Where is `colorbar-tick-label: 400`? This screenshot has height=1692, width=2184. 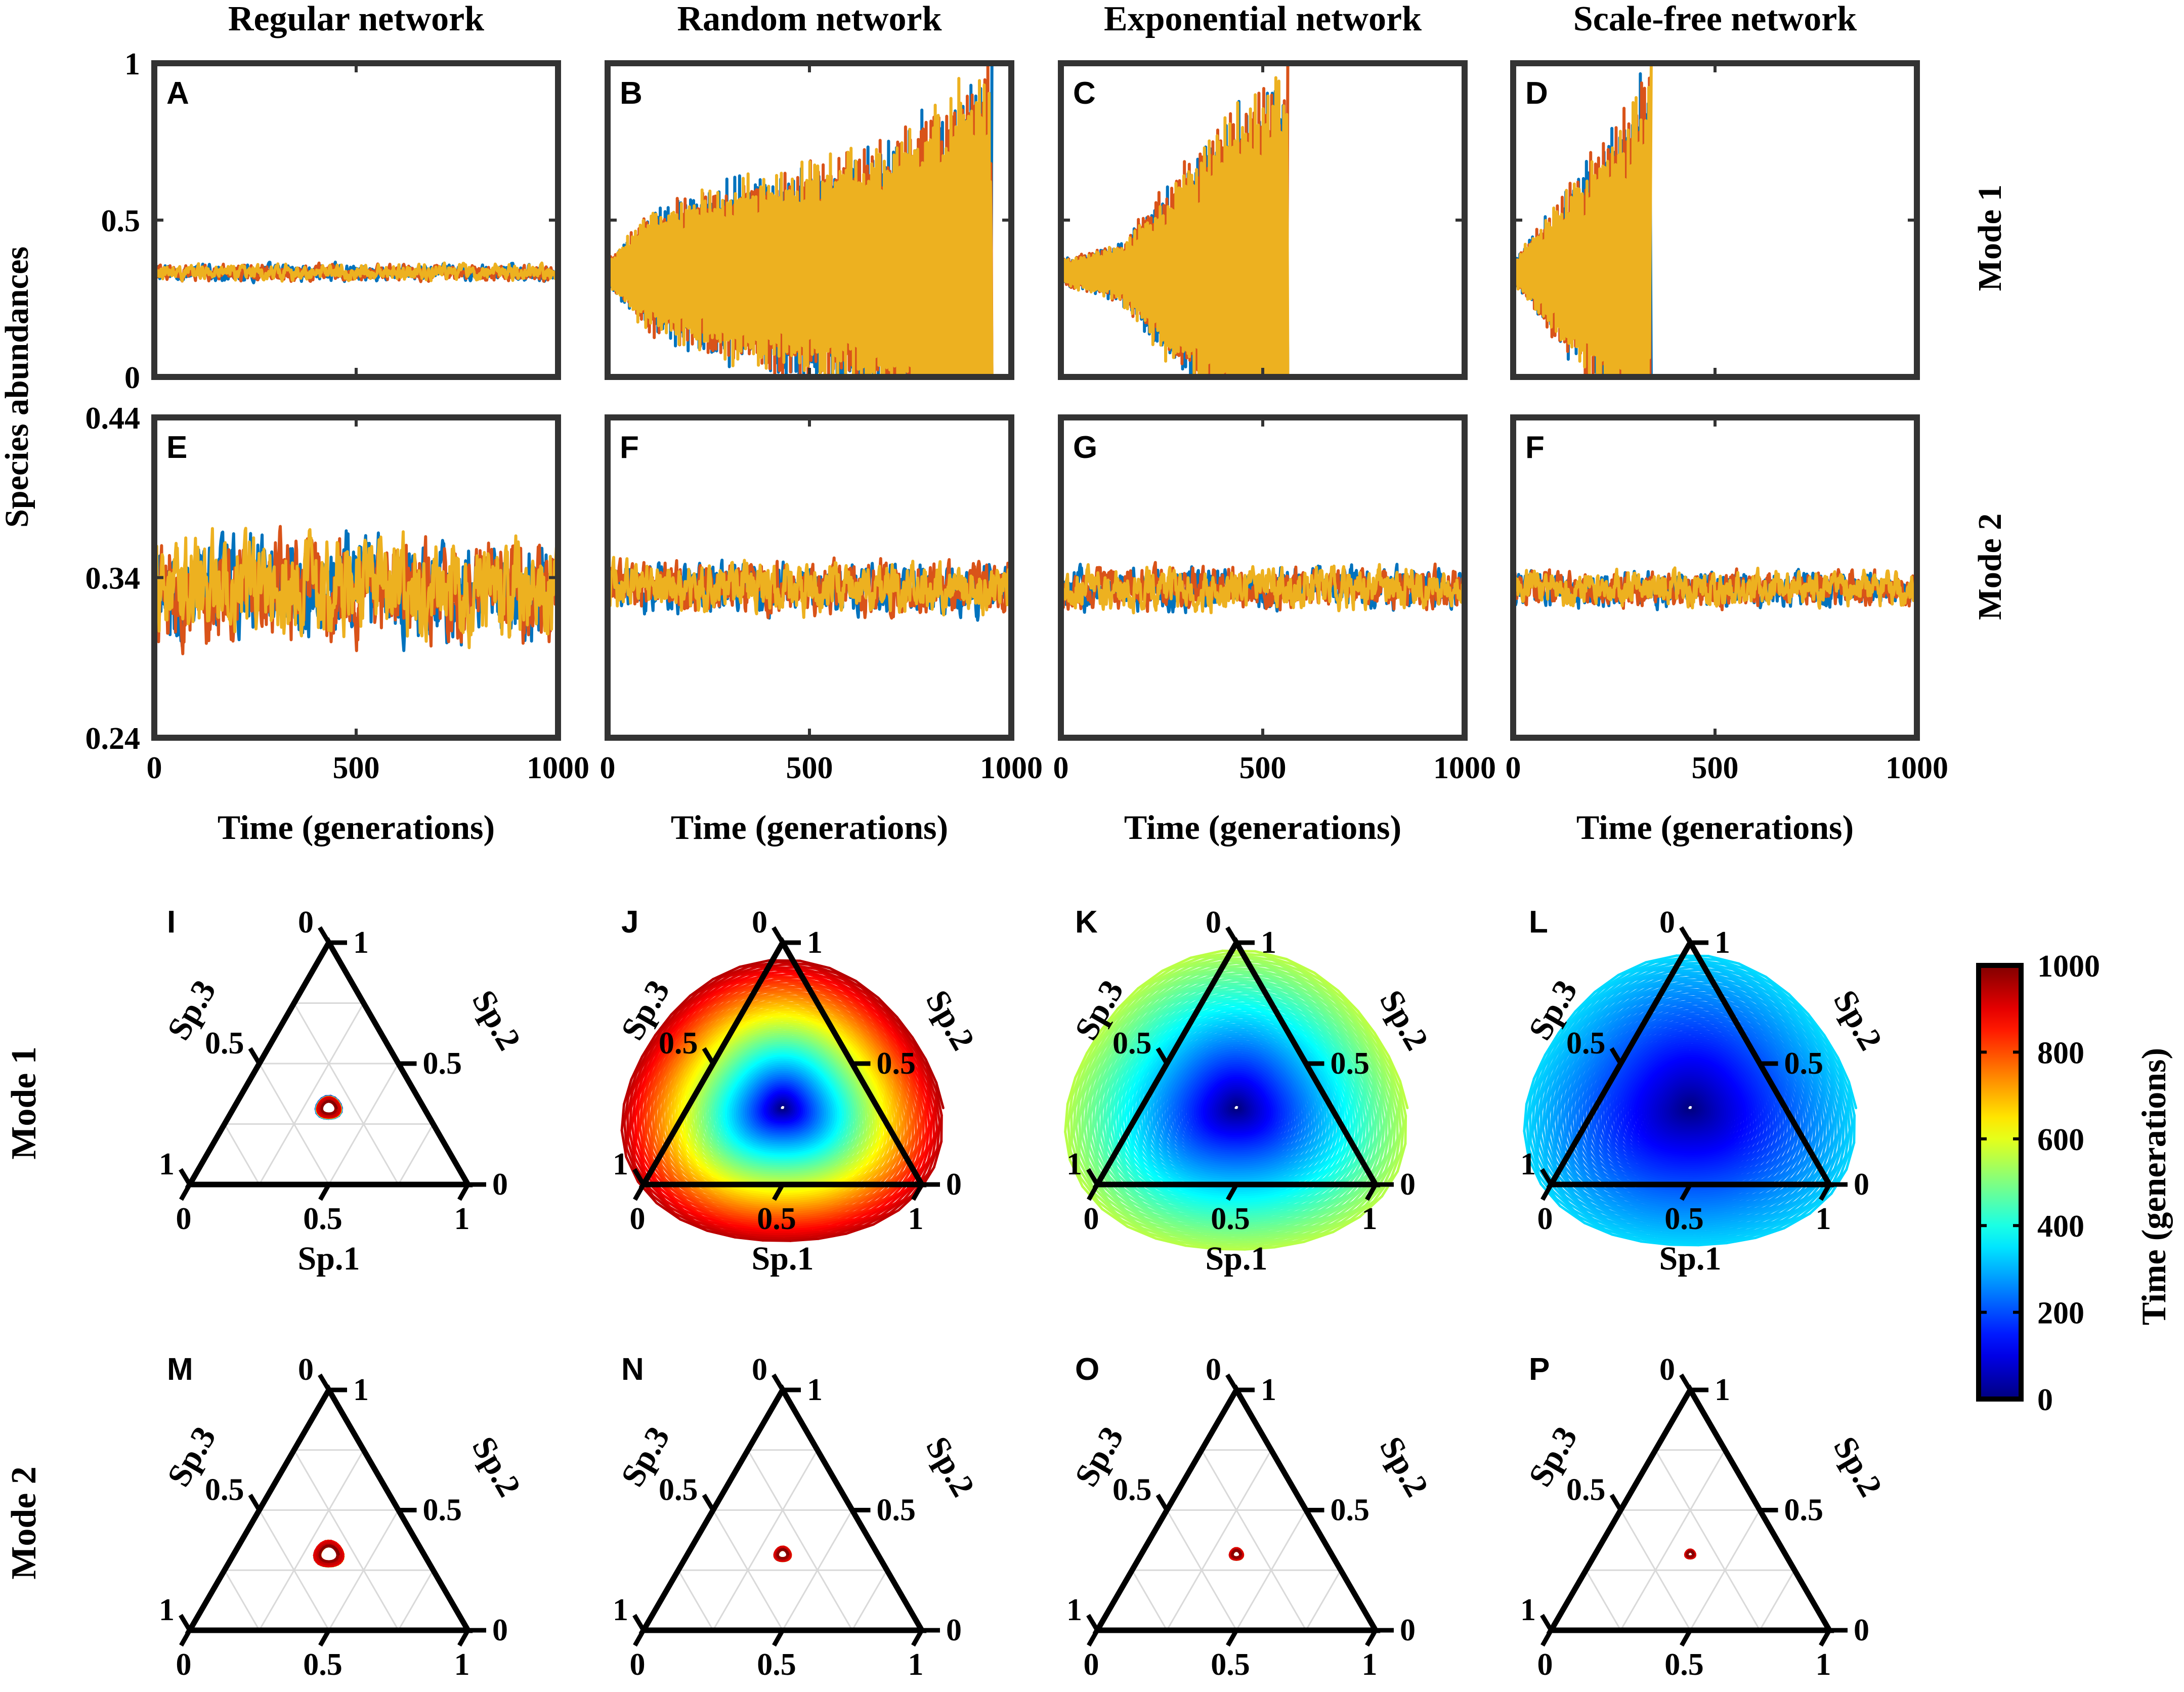 colorbar-tick-label: 400 is located at coordinates (2061, 1226).